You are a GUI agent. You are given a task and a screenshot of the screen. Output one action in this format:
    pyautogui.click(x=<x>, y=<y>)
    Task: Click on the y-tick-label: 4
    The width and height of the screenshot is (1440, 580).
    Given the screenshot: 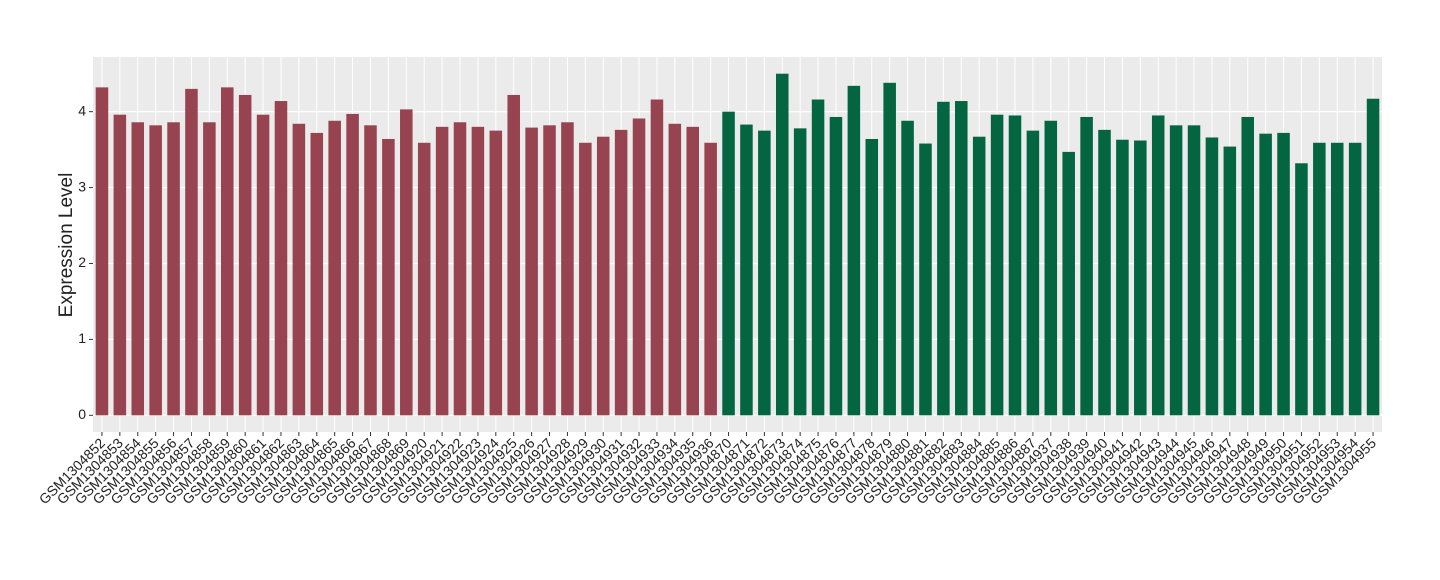 What is the action you would take?
    pyautogui.click(x=82, y=110)
    